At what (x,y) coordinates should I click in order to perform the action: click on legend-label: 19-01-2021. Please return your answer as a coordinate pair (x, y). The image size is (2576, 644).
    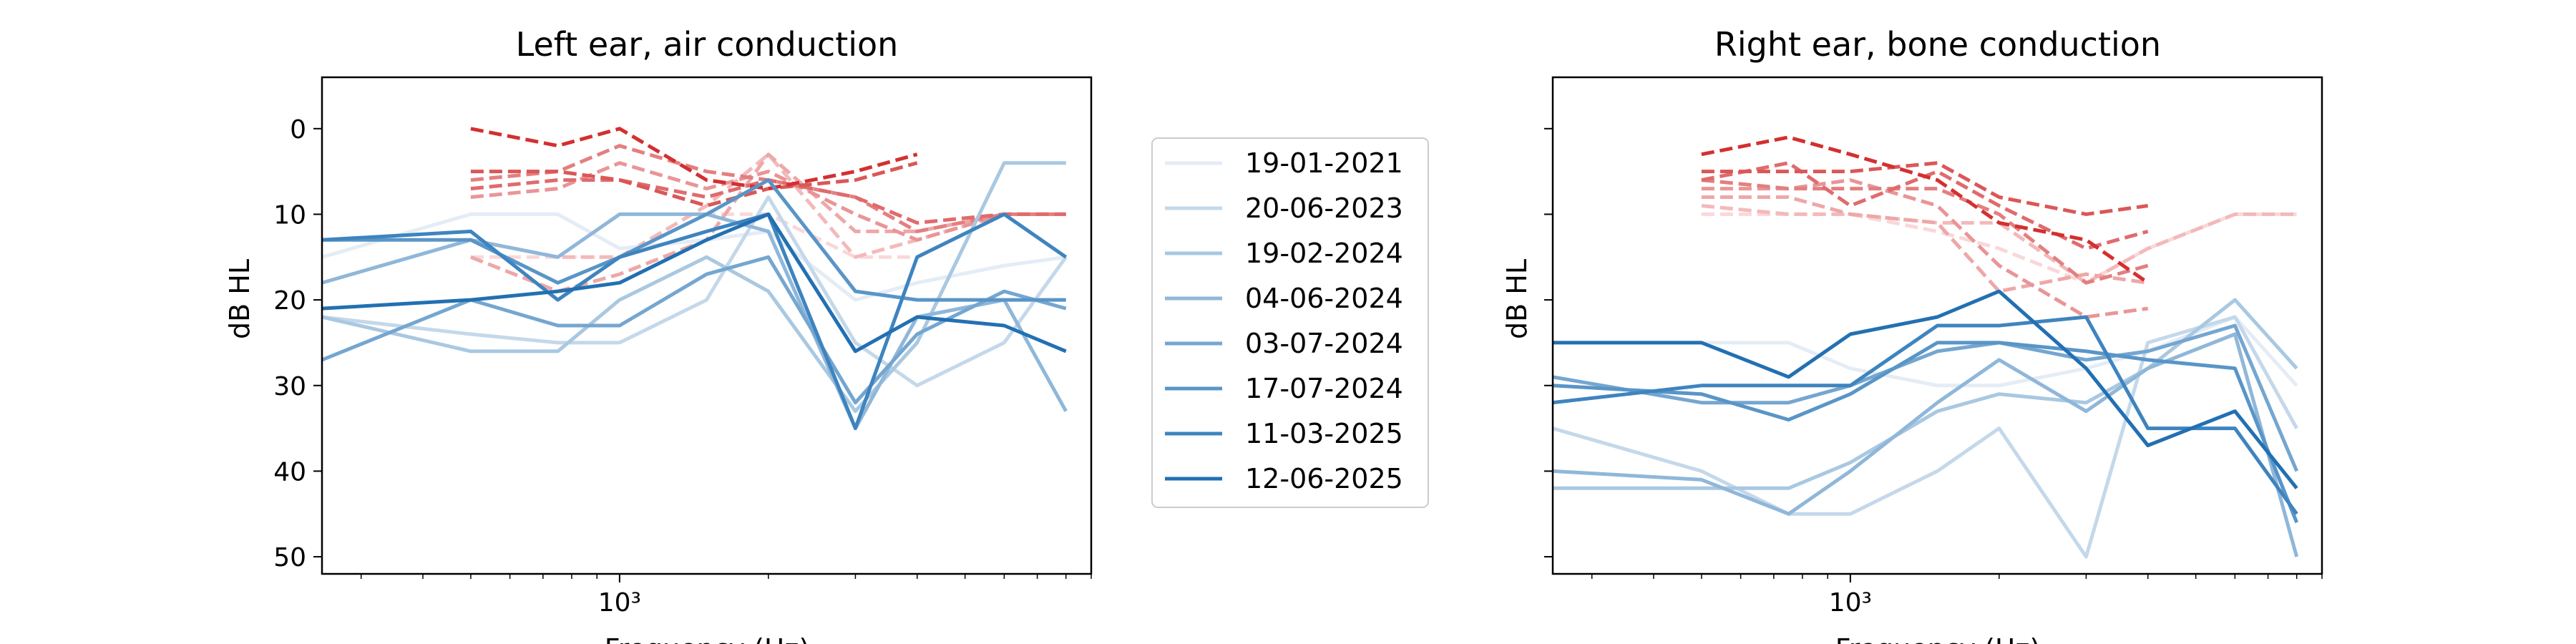
    Looking at the image, I should click on (1324, 163).